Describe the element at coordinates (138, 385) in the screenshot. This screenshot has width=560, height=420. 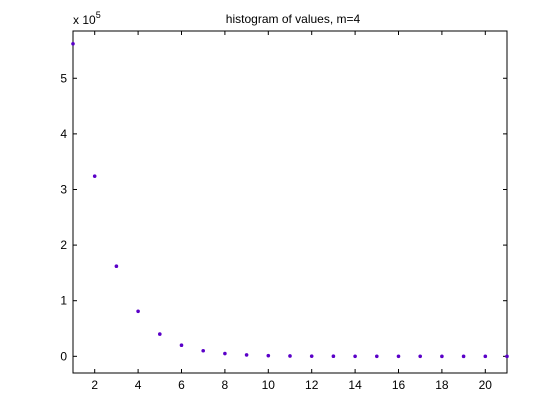
I see `x-tick-label: 4` at that location.